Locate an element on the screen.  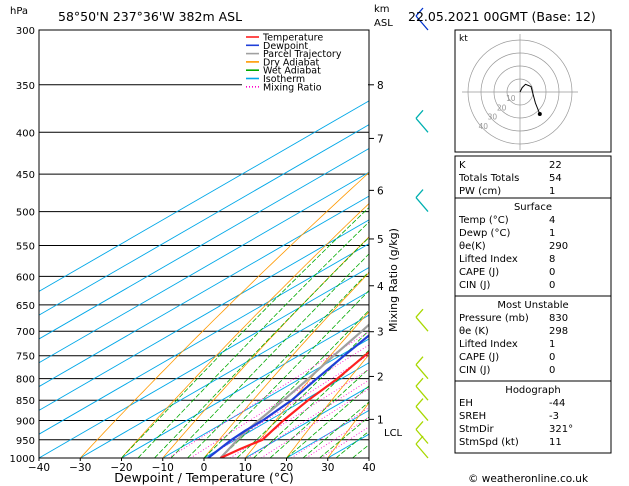
pressure-tick-label: 350 is located at coordinates (25, 86).